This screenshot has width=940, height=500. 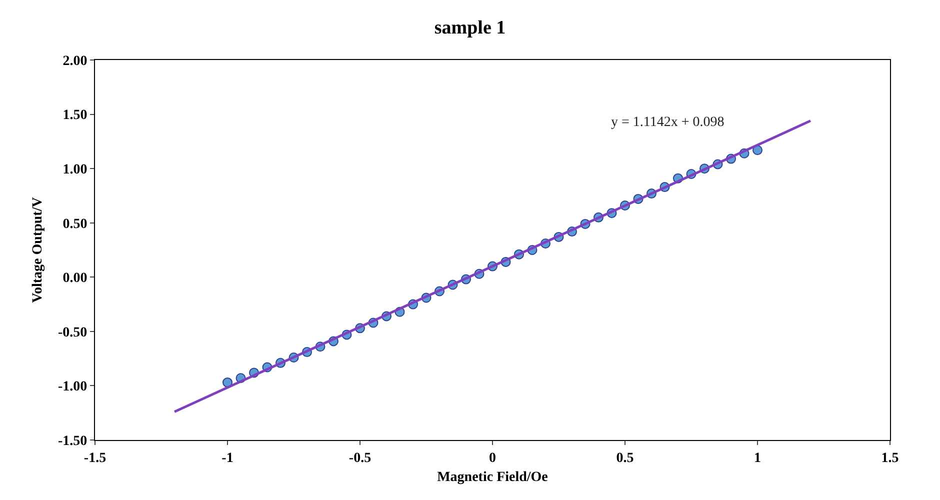 I want to click on y-tick-label: -1.50, so click(x=73, y=441).